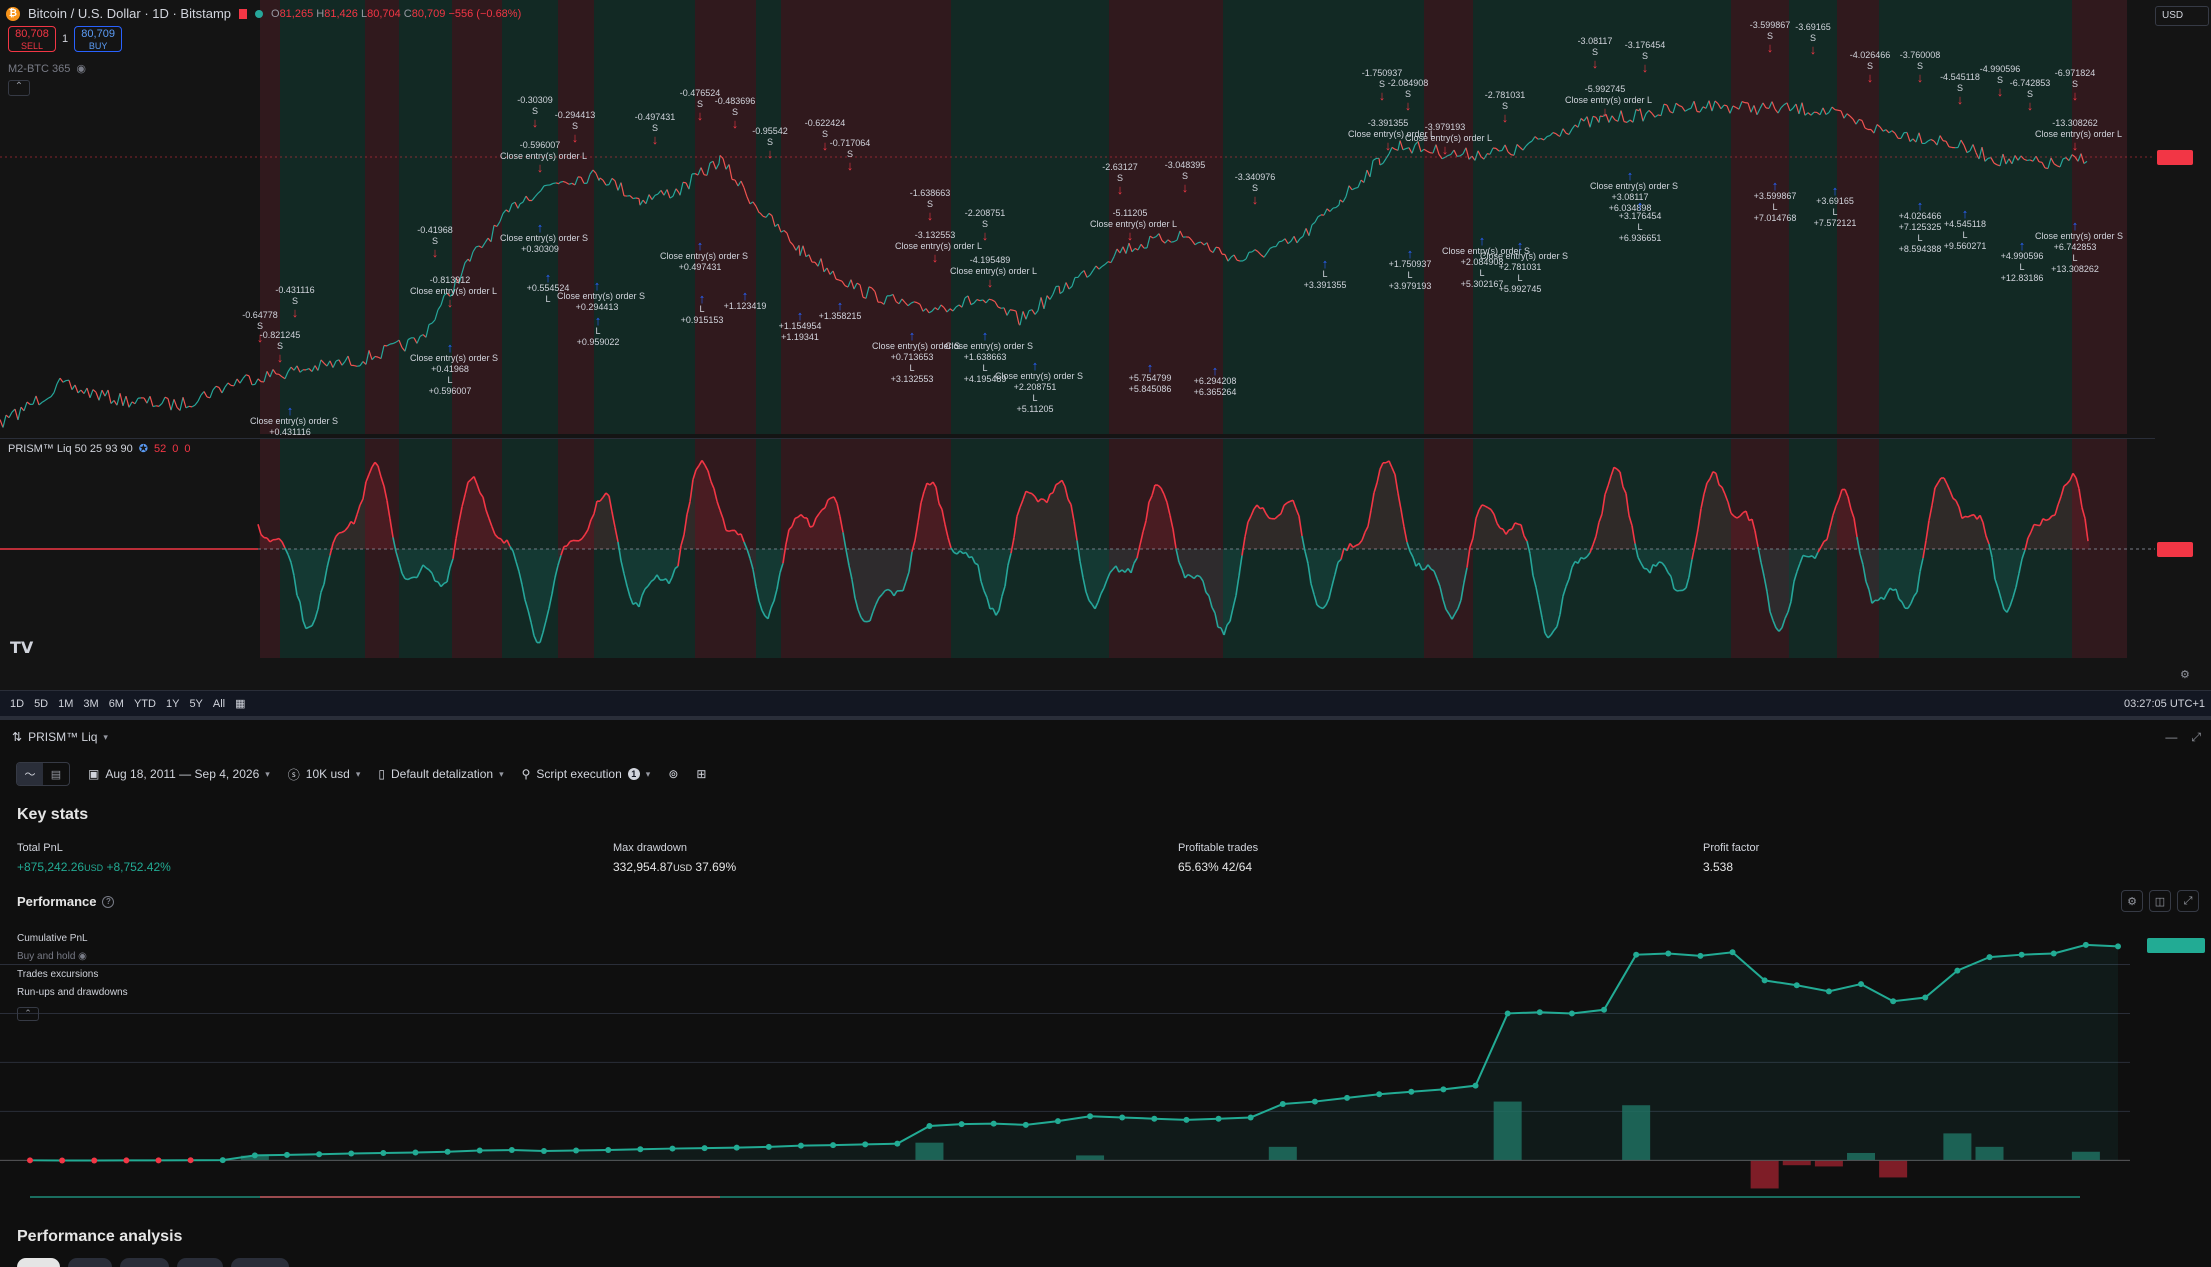  What do you see at coordinates (108, 901) in the screenshot?
I see `help-icon: ?` at bounding box center [108, 901].